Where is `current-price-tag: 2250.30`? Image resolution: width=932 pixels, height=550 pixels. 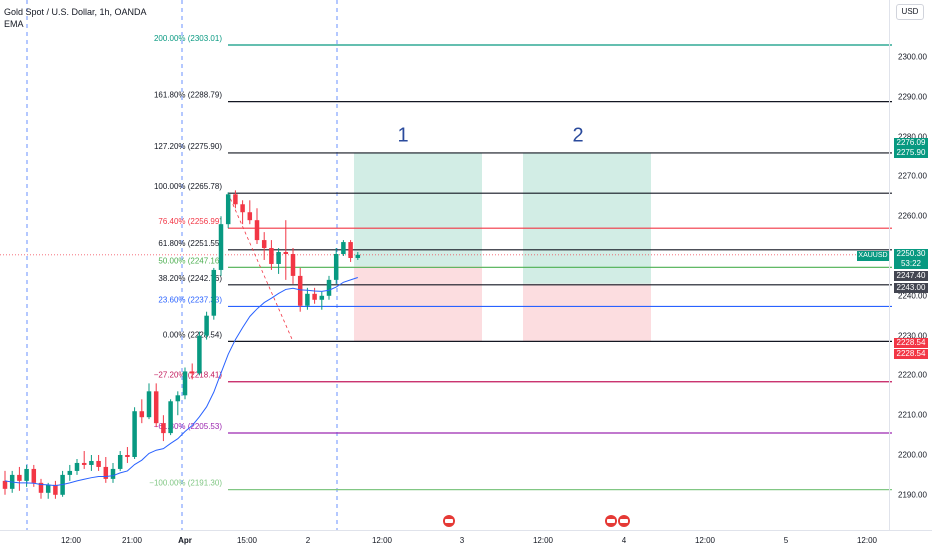 current-price-tag: 2250.30 is located at coordinates (911, 254).